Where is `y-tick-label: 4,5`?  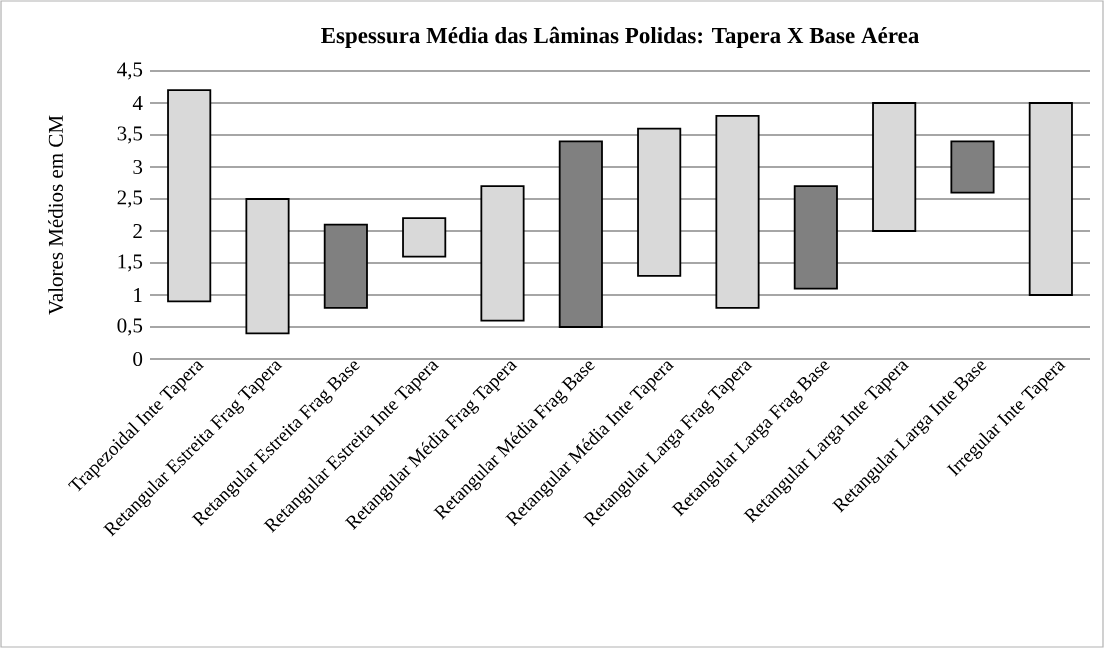 y-tick-label: 4,5 is located at coordinates (130, 71).